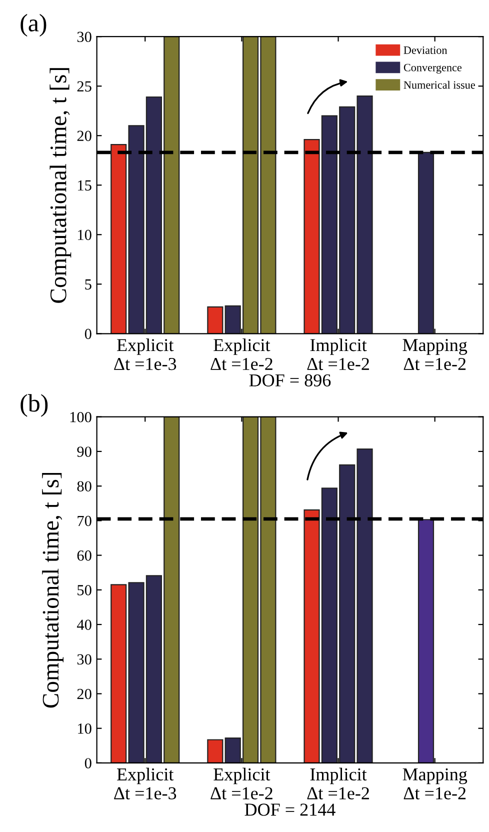 The height and width of the screenshot is (832, 489). What do you see at coordinates (81, 417) in the screenshot?
I see `y-tick-label: 100` at bounding box center [81, 417].